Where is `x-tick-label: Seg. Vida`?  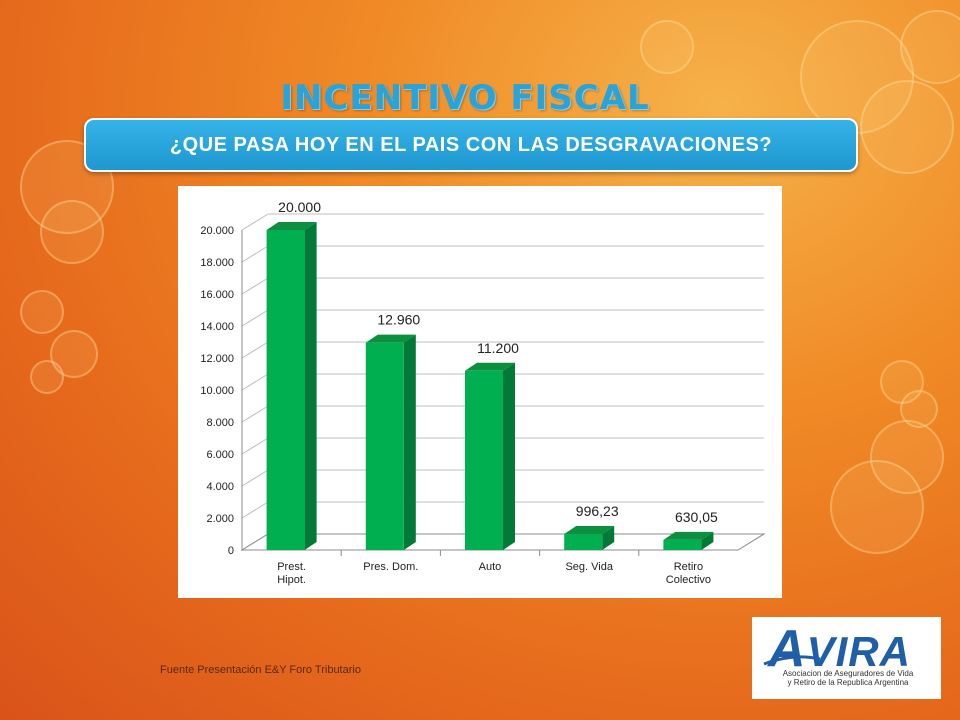 x-tick-label: Seg. Vida is located at coordinates (589, 567).